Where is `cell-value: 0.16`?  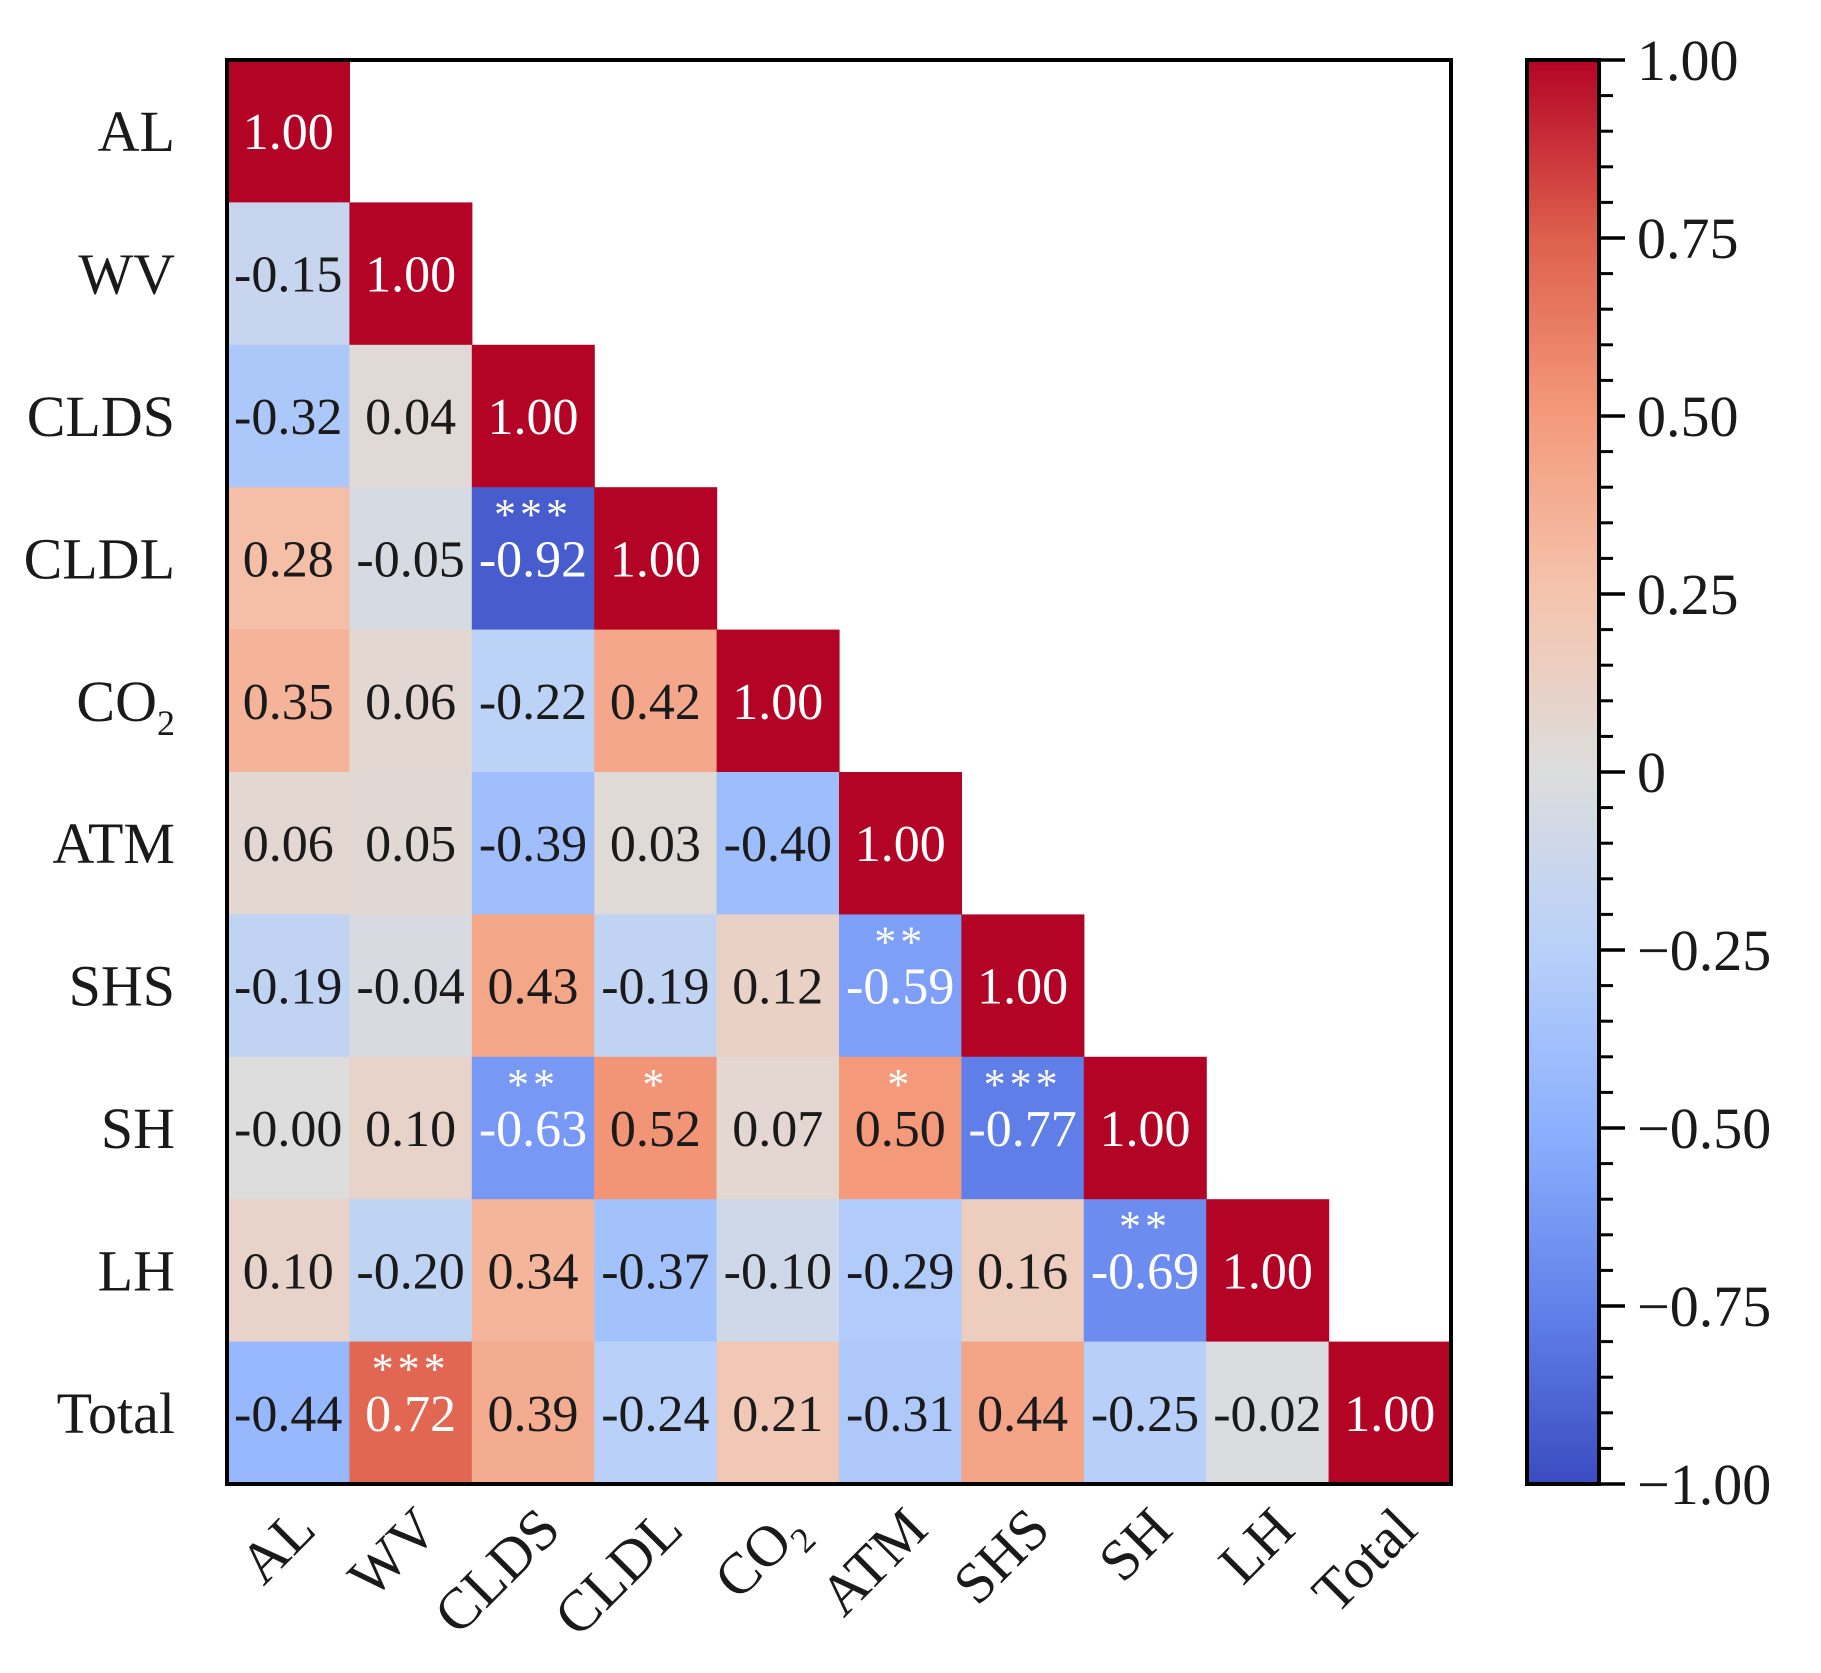 cell-value: 0.16 is located at coordinates (1022, 1271).